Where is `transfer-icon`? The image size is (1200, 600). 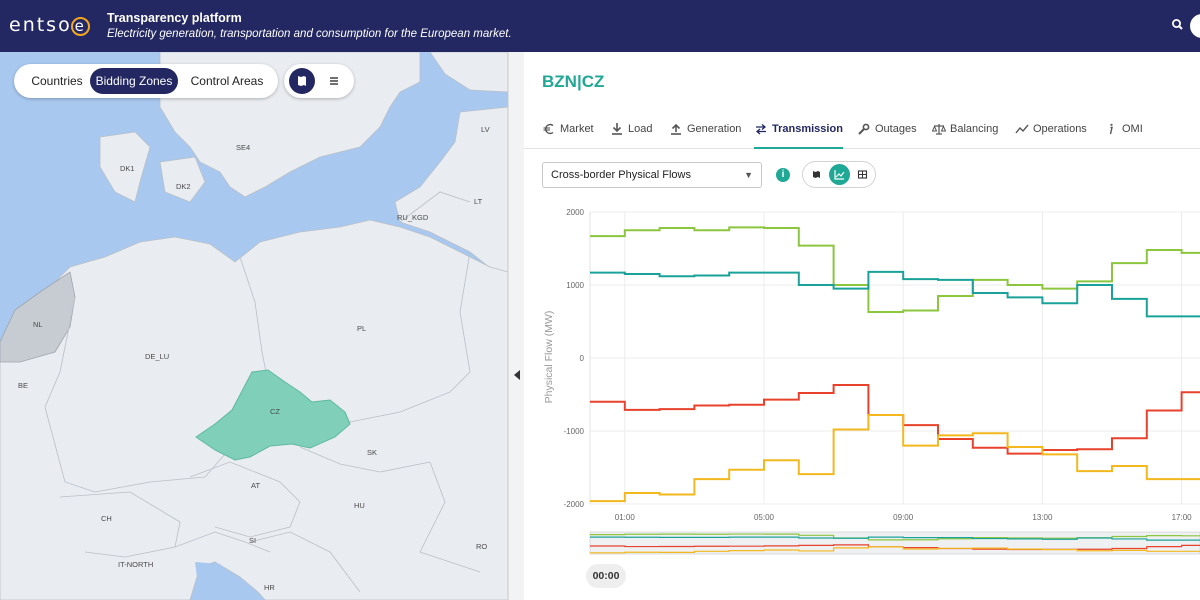
transfer-icon is located at coordinates (761, 129).